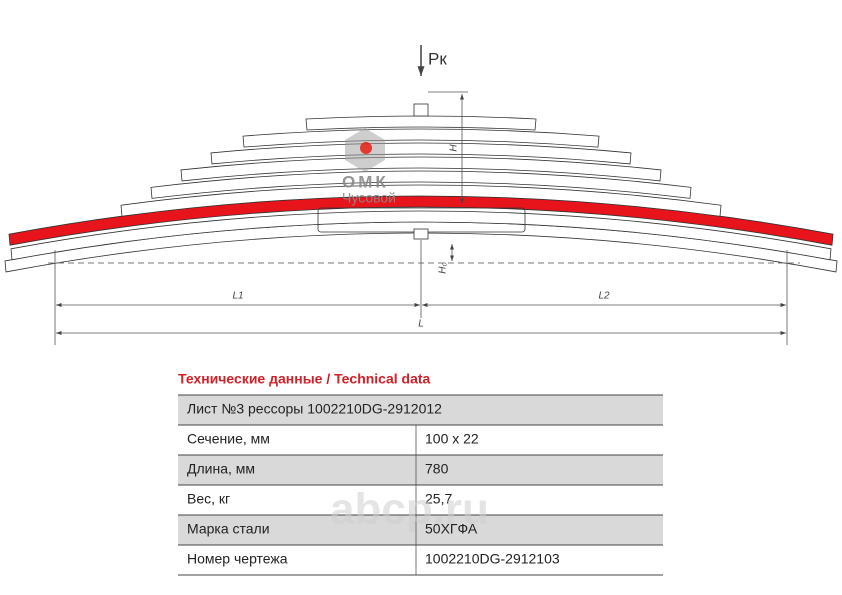 The image size is (842, 595). Describe the element at coordinates (369, 167) in the screenshot. I see `logo: ОМК Чусовой` at that location.